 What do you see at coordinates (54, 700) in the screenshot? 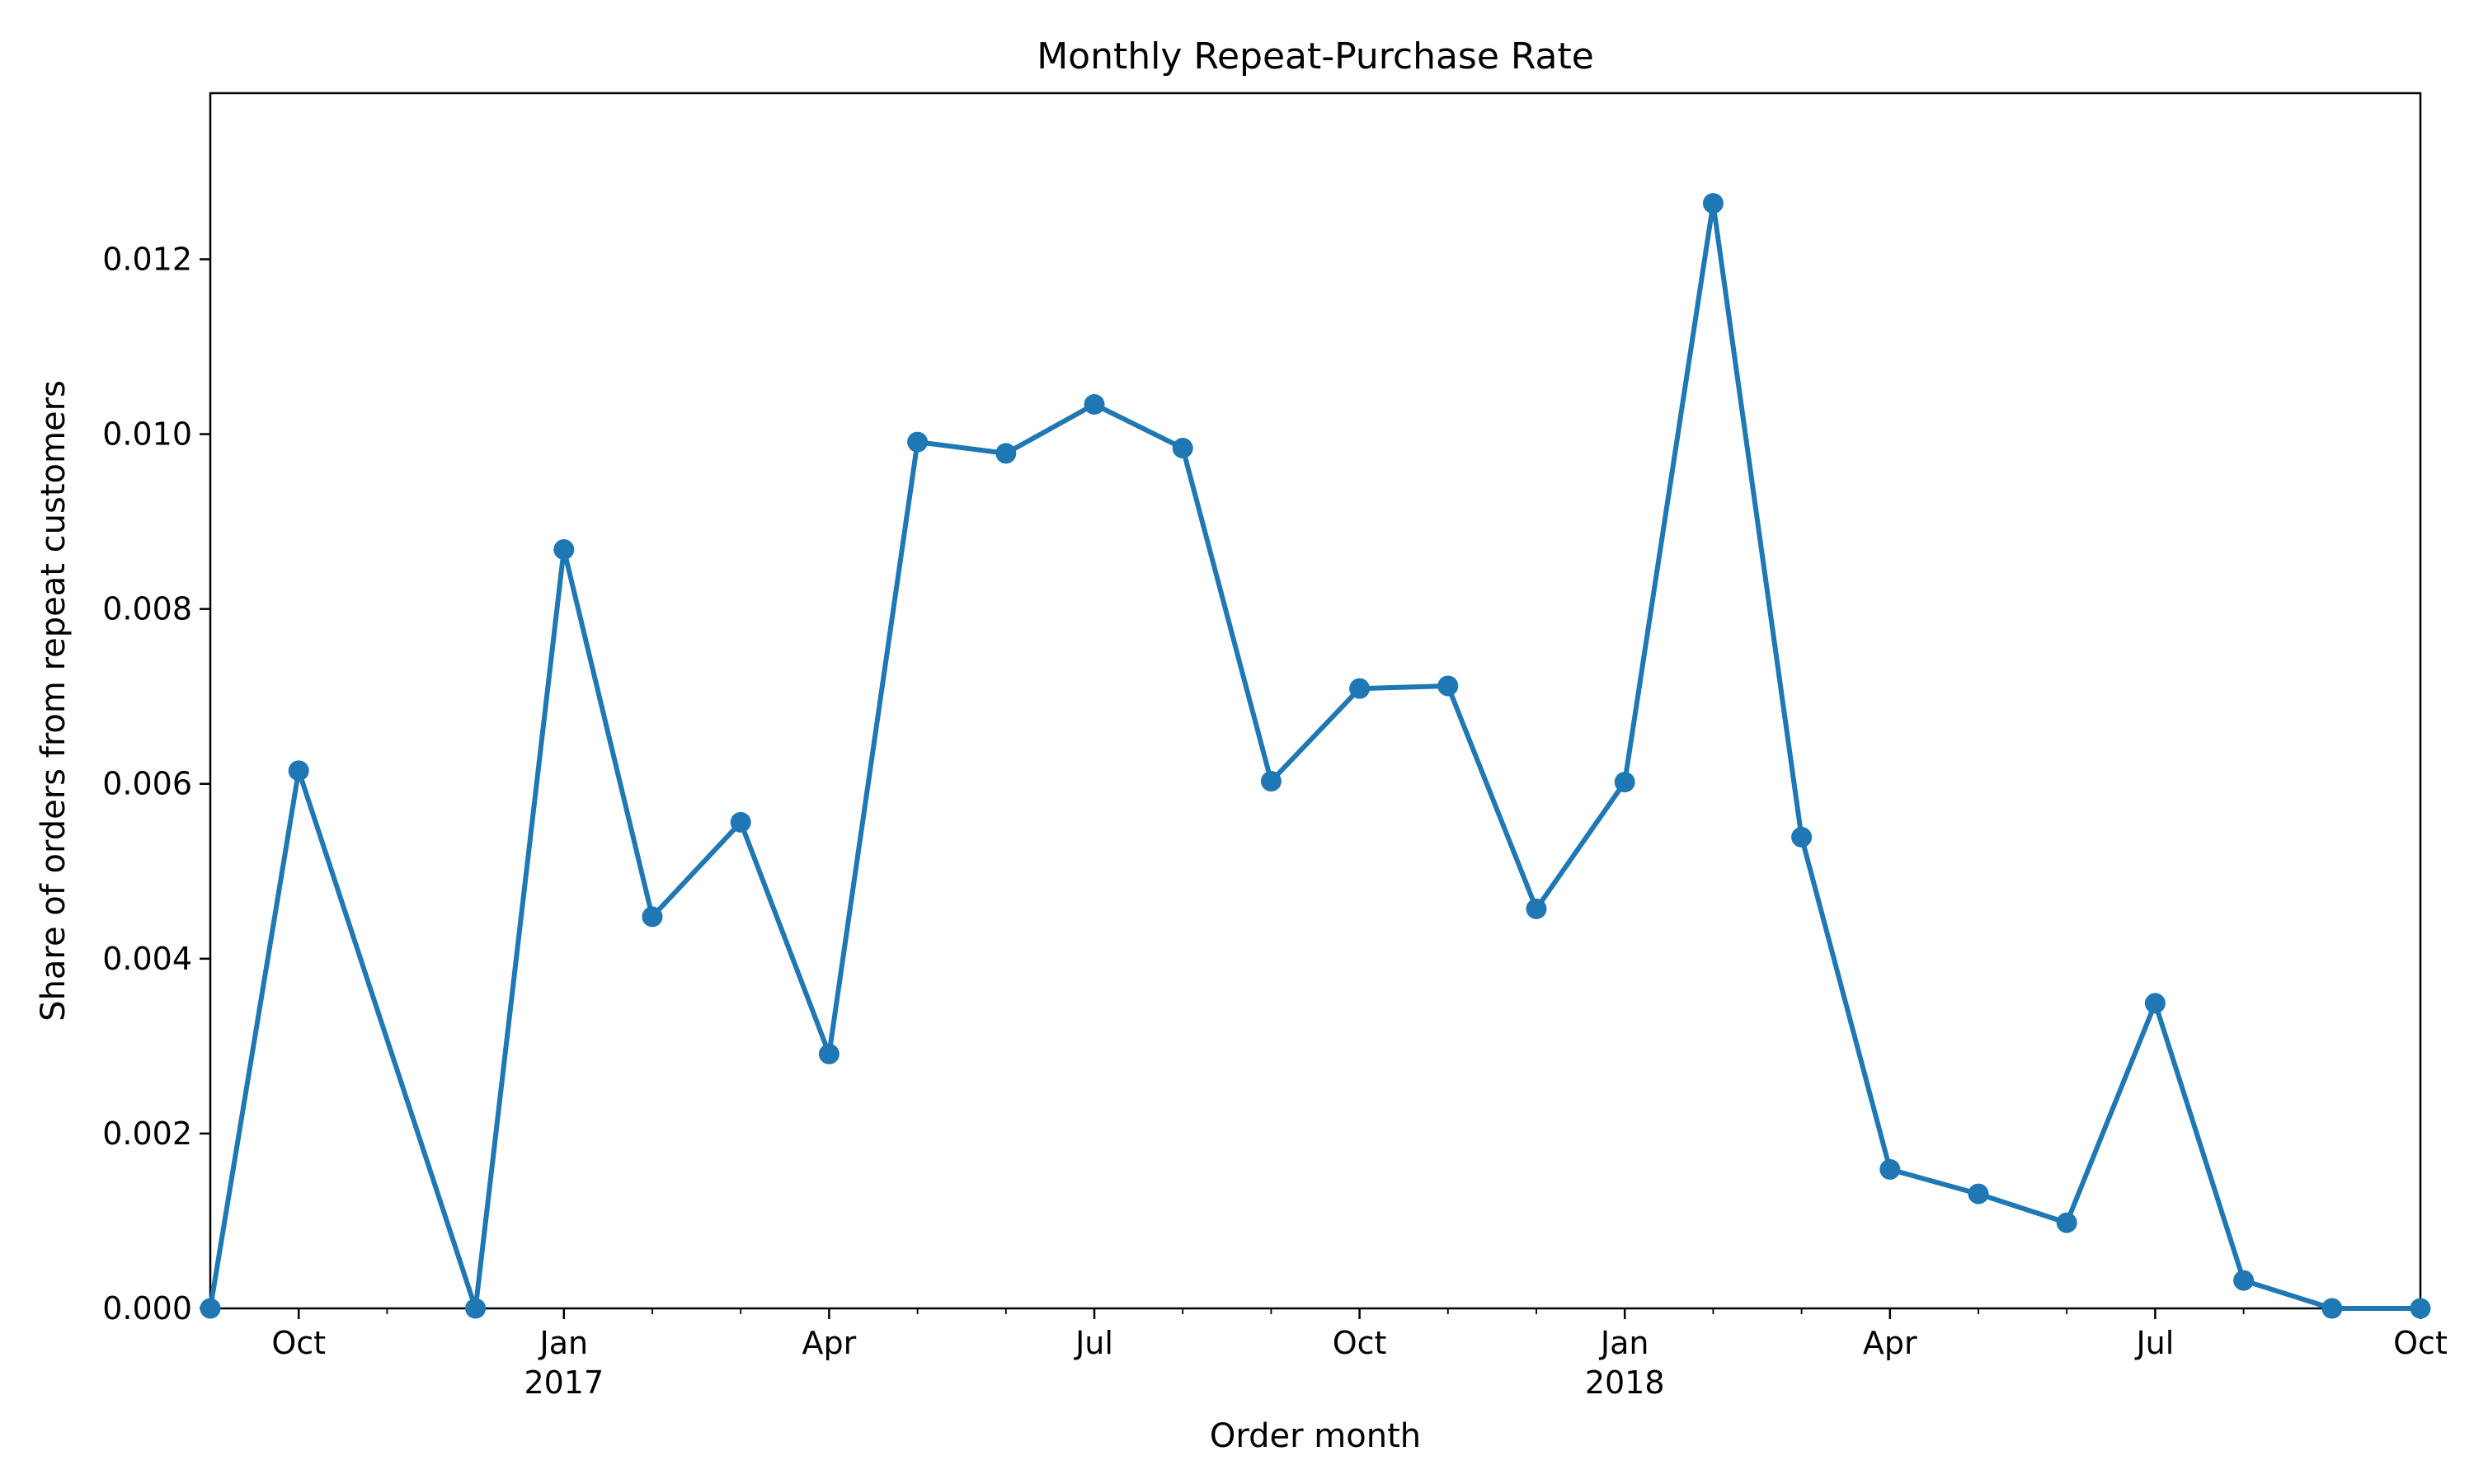
I see `y-axis-label: Share of orders from repeat customers` at bounding box center [54, 700].